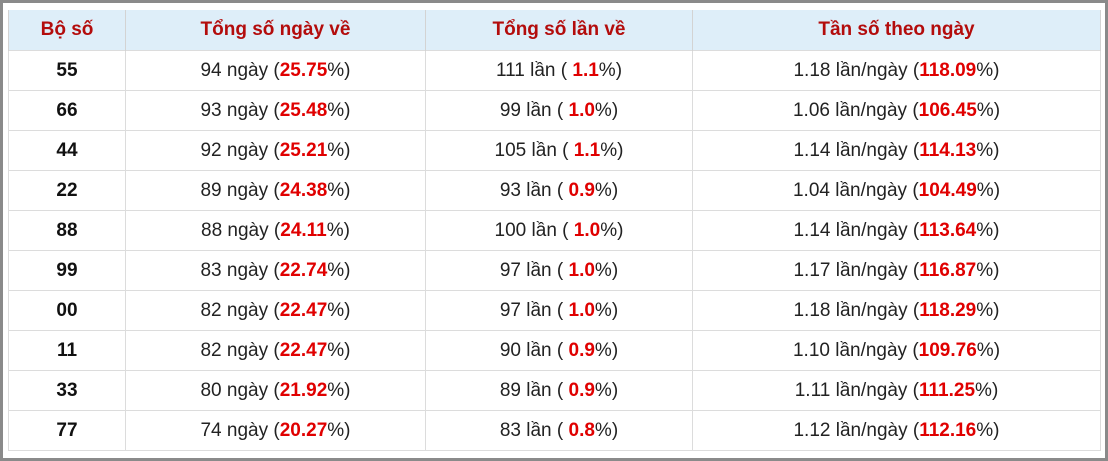  Describe the element at coordinates (303, 190) in the screenshot. I see `highlight-value: 24.38` at that location.